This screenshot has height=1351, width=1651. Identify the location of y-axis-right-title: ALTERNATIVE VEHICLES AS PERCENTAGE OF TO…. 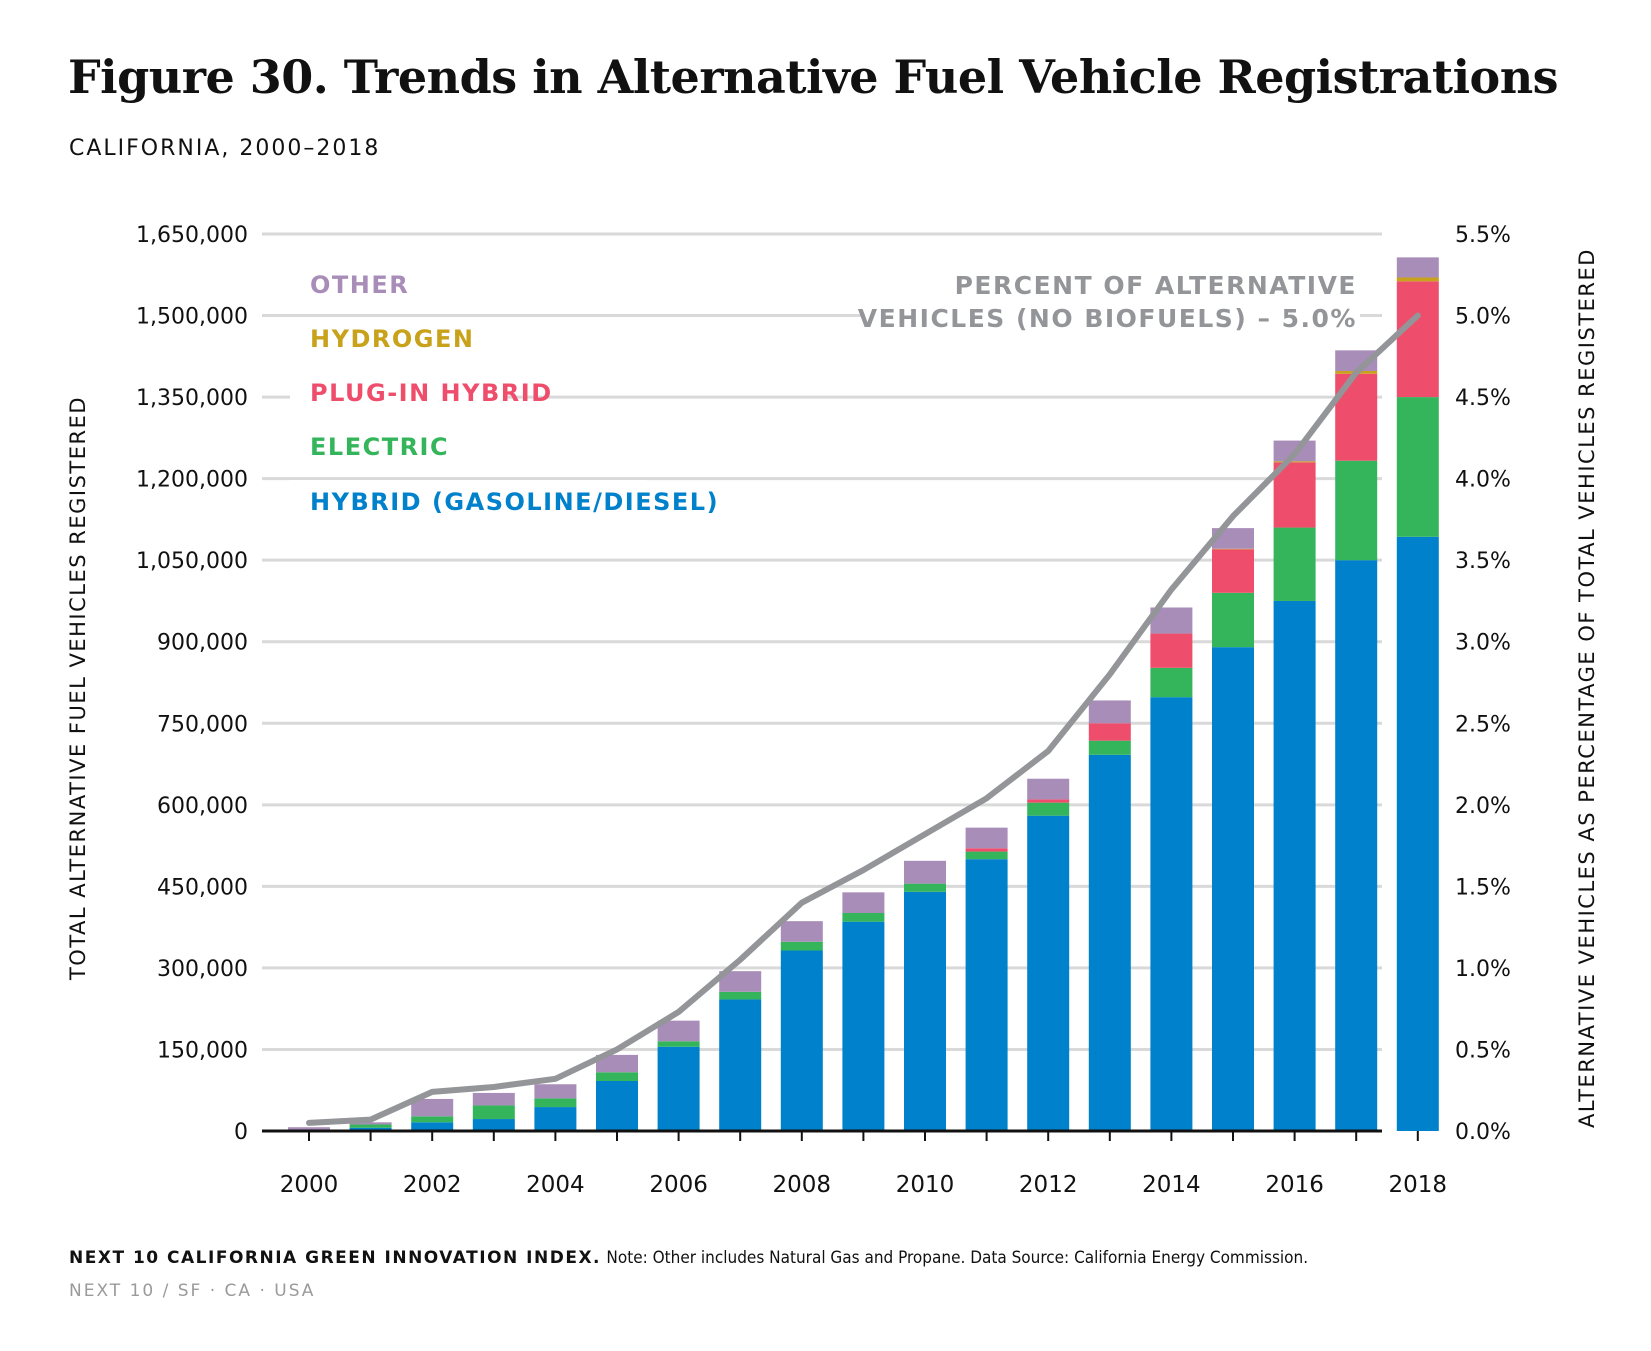
(1587, 688).